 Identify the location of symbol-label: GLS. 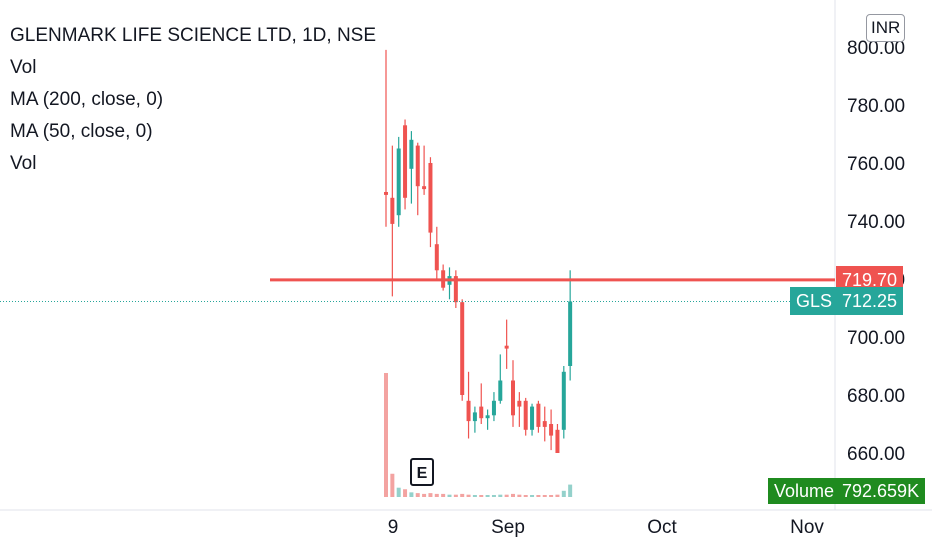
(814, 301).